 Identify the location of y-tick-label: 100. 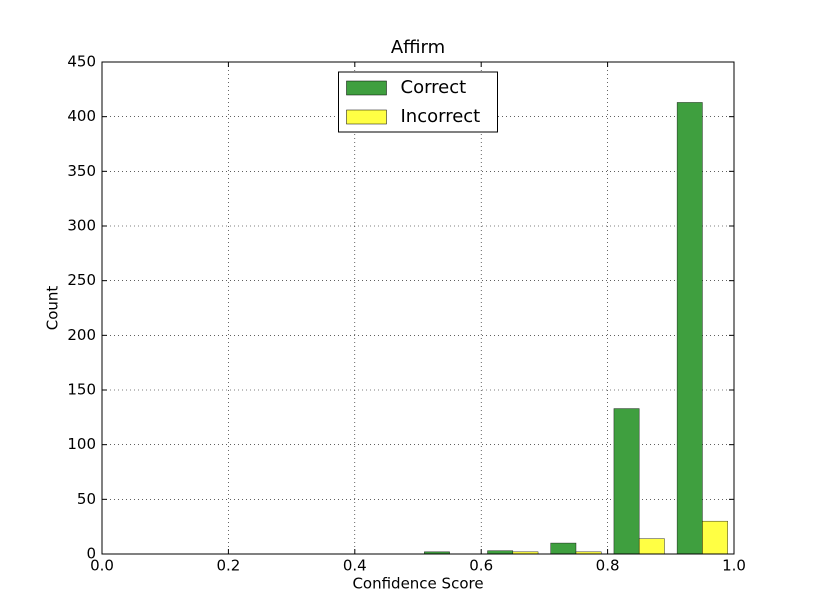
(81, 444).